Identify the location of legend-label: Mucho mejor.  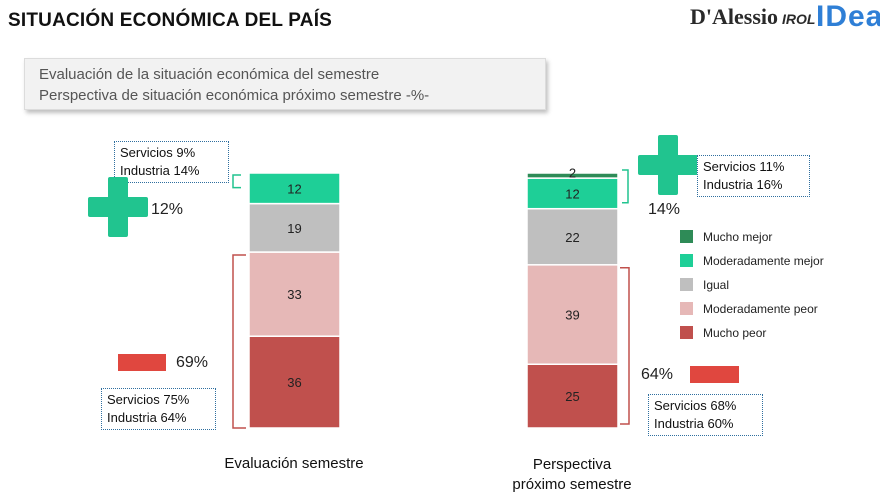
(738, 237).